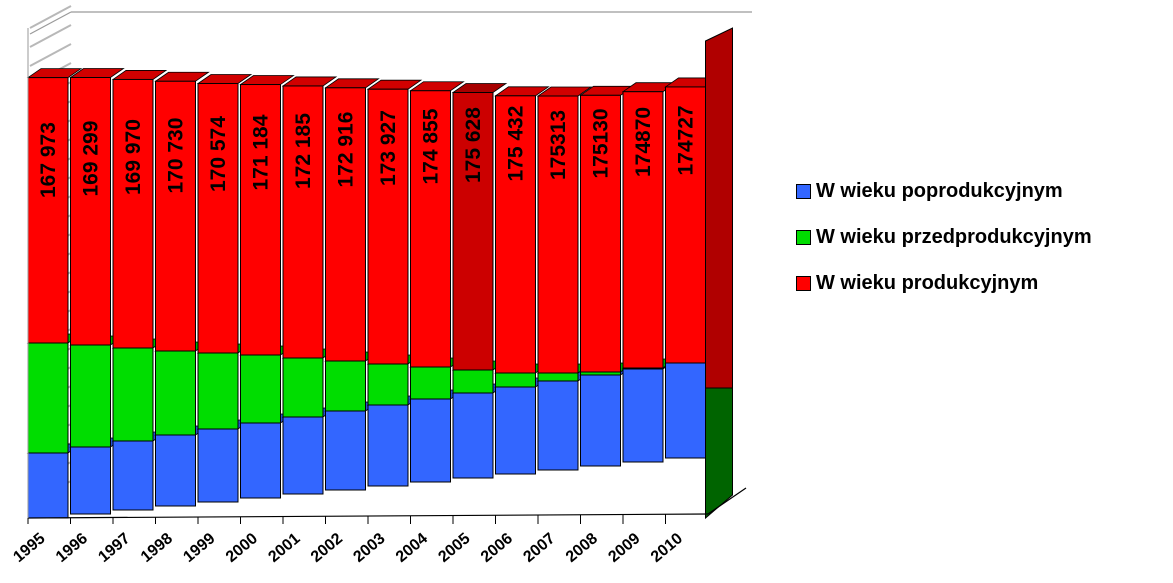 This screenshot has height=583, width=1173. I want to click on x-tick-label-1999: 1999, so click(199, 548).